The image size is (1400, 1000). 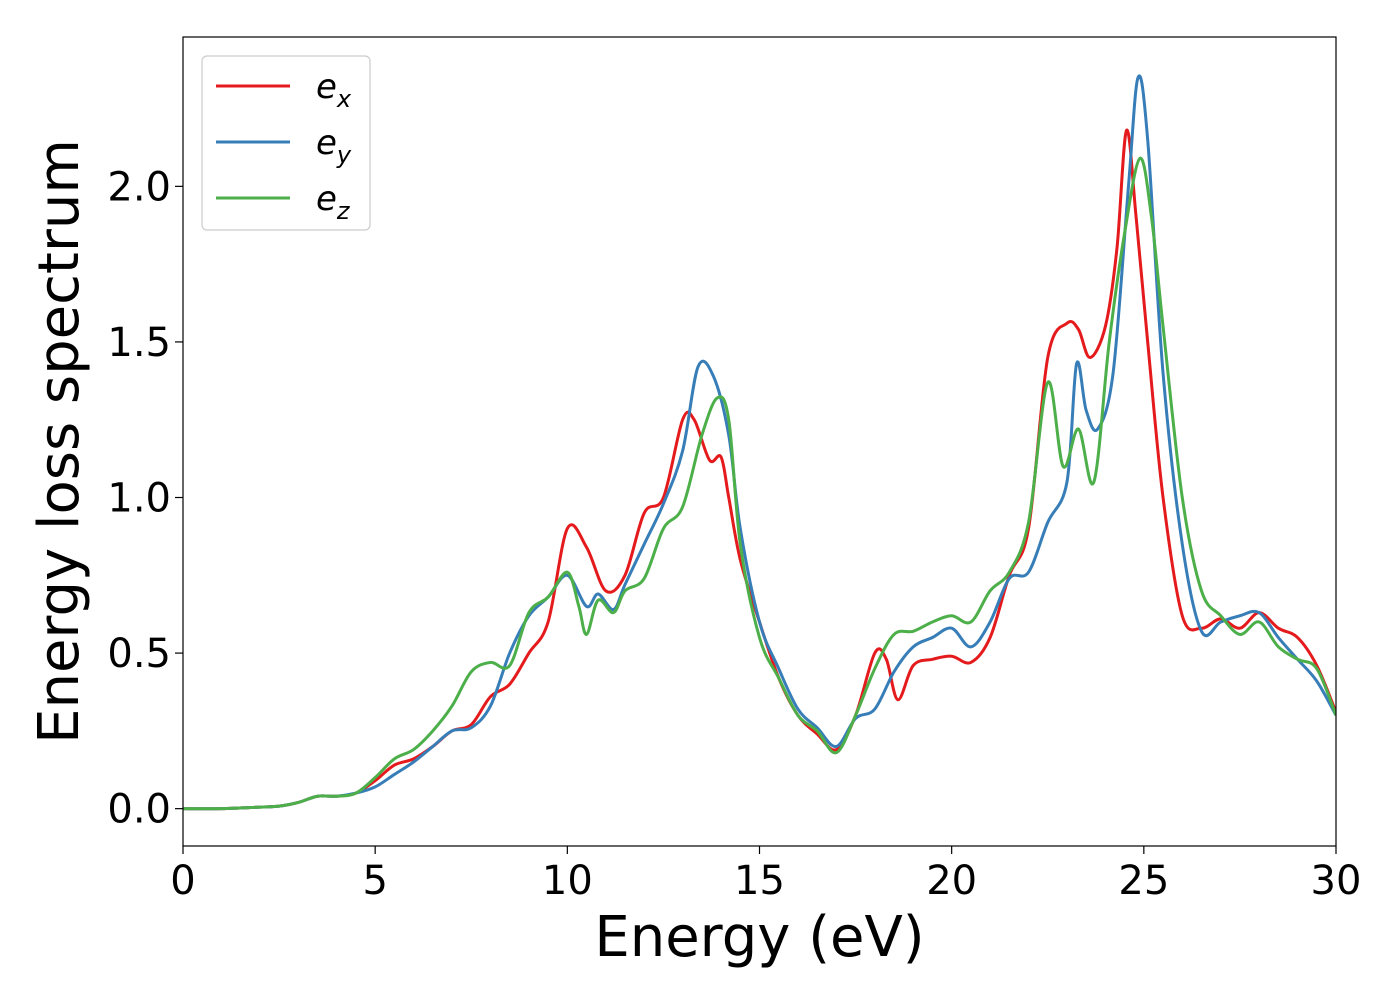 I want to click on y-tick-label: 0.0, so click(x=139, y=810).